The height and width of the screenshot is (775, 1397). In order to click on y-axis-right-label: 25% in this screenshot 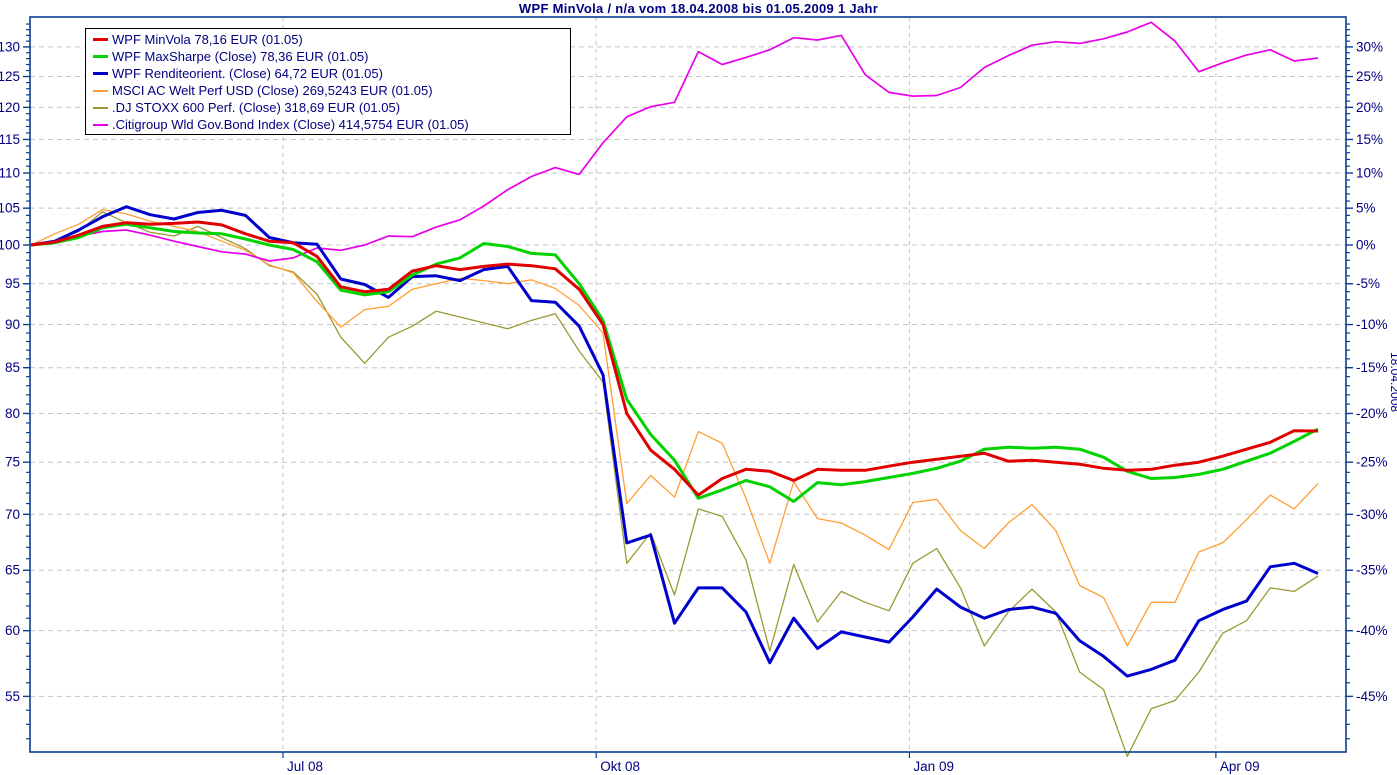, I will do `click(1369, 76)`.